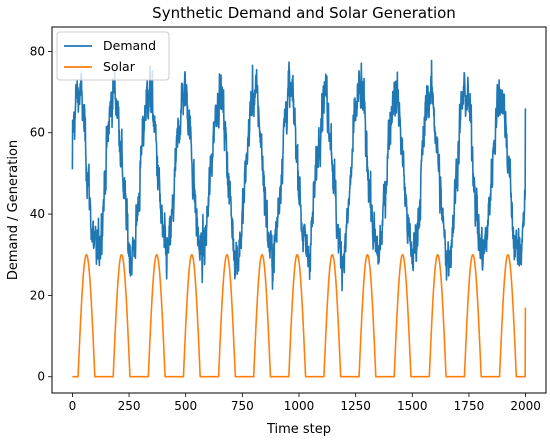  What do you see at coordinates (37, 51) in the screenshot?
I see `y-tick-label: 80` at bounding box center [37, 51].